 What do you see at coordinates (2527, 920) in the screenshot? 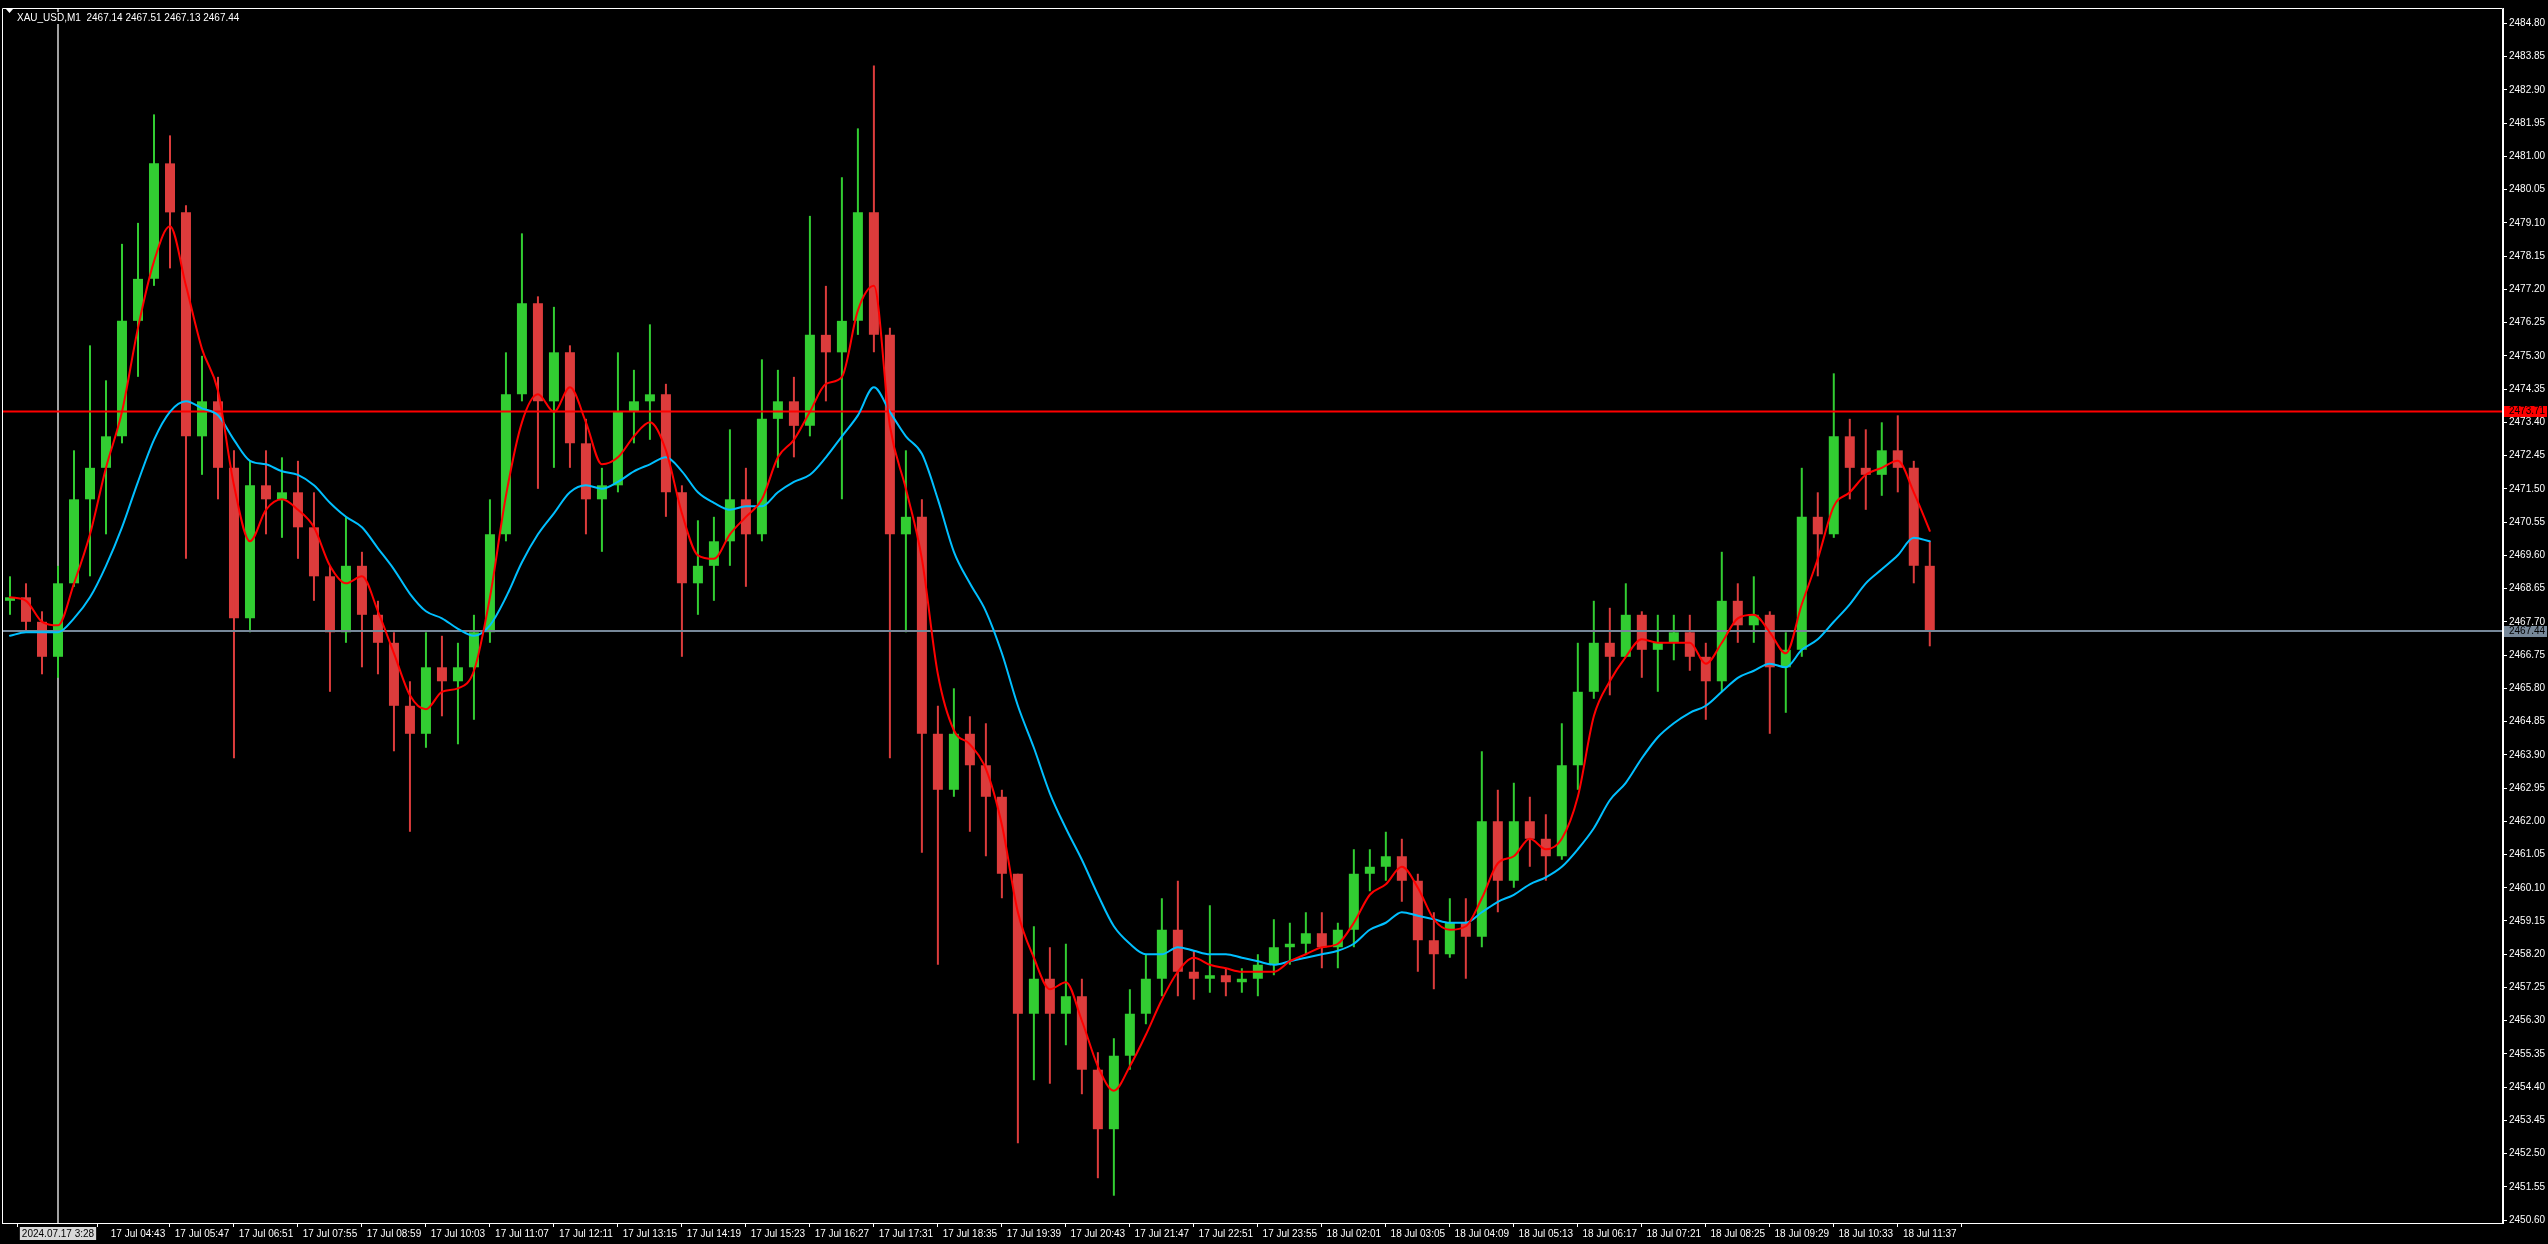
I see `y-tick-label: 2459.15` at bounding box center [2527, 920].